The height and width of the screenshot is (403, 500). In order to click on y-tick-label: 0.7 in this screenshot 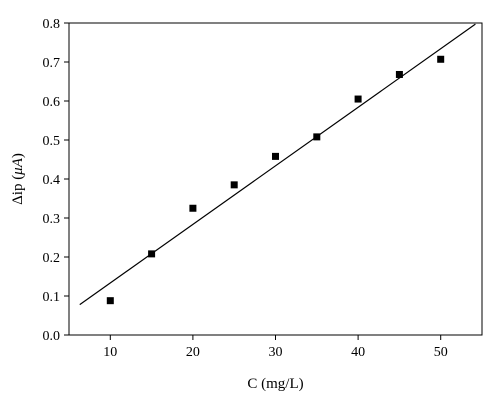, I will do `click(52, 63)`.